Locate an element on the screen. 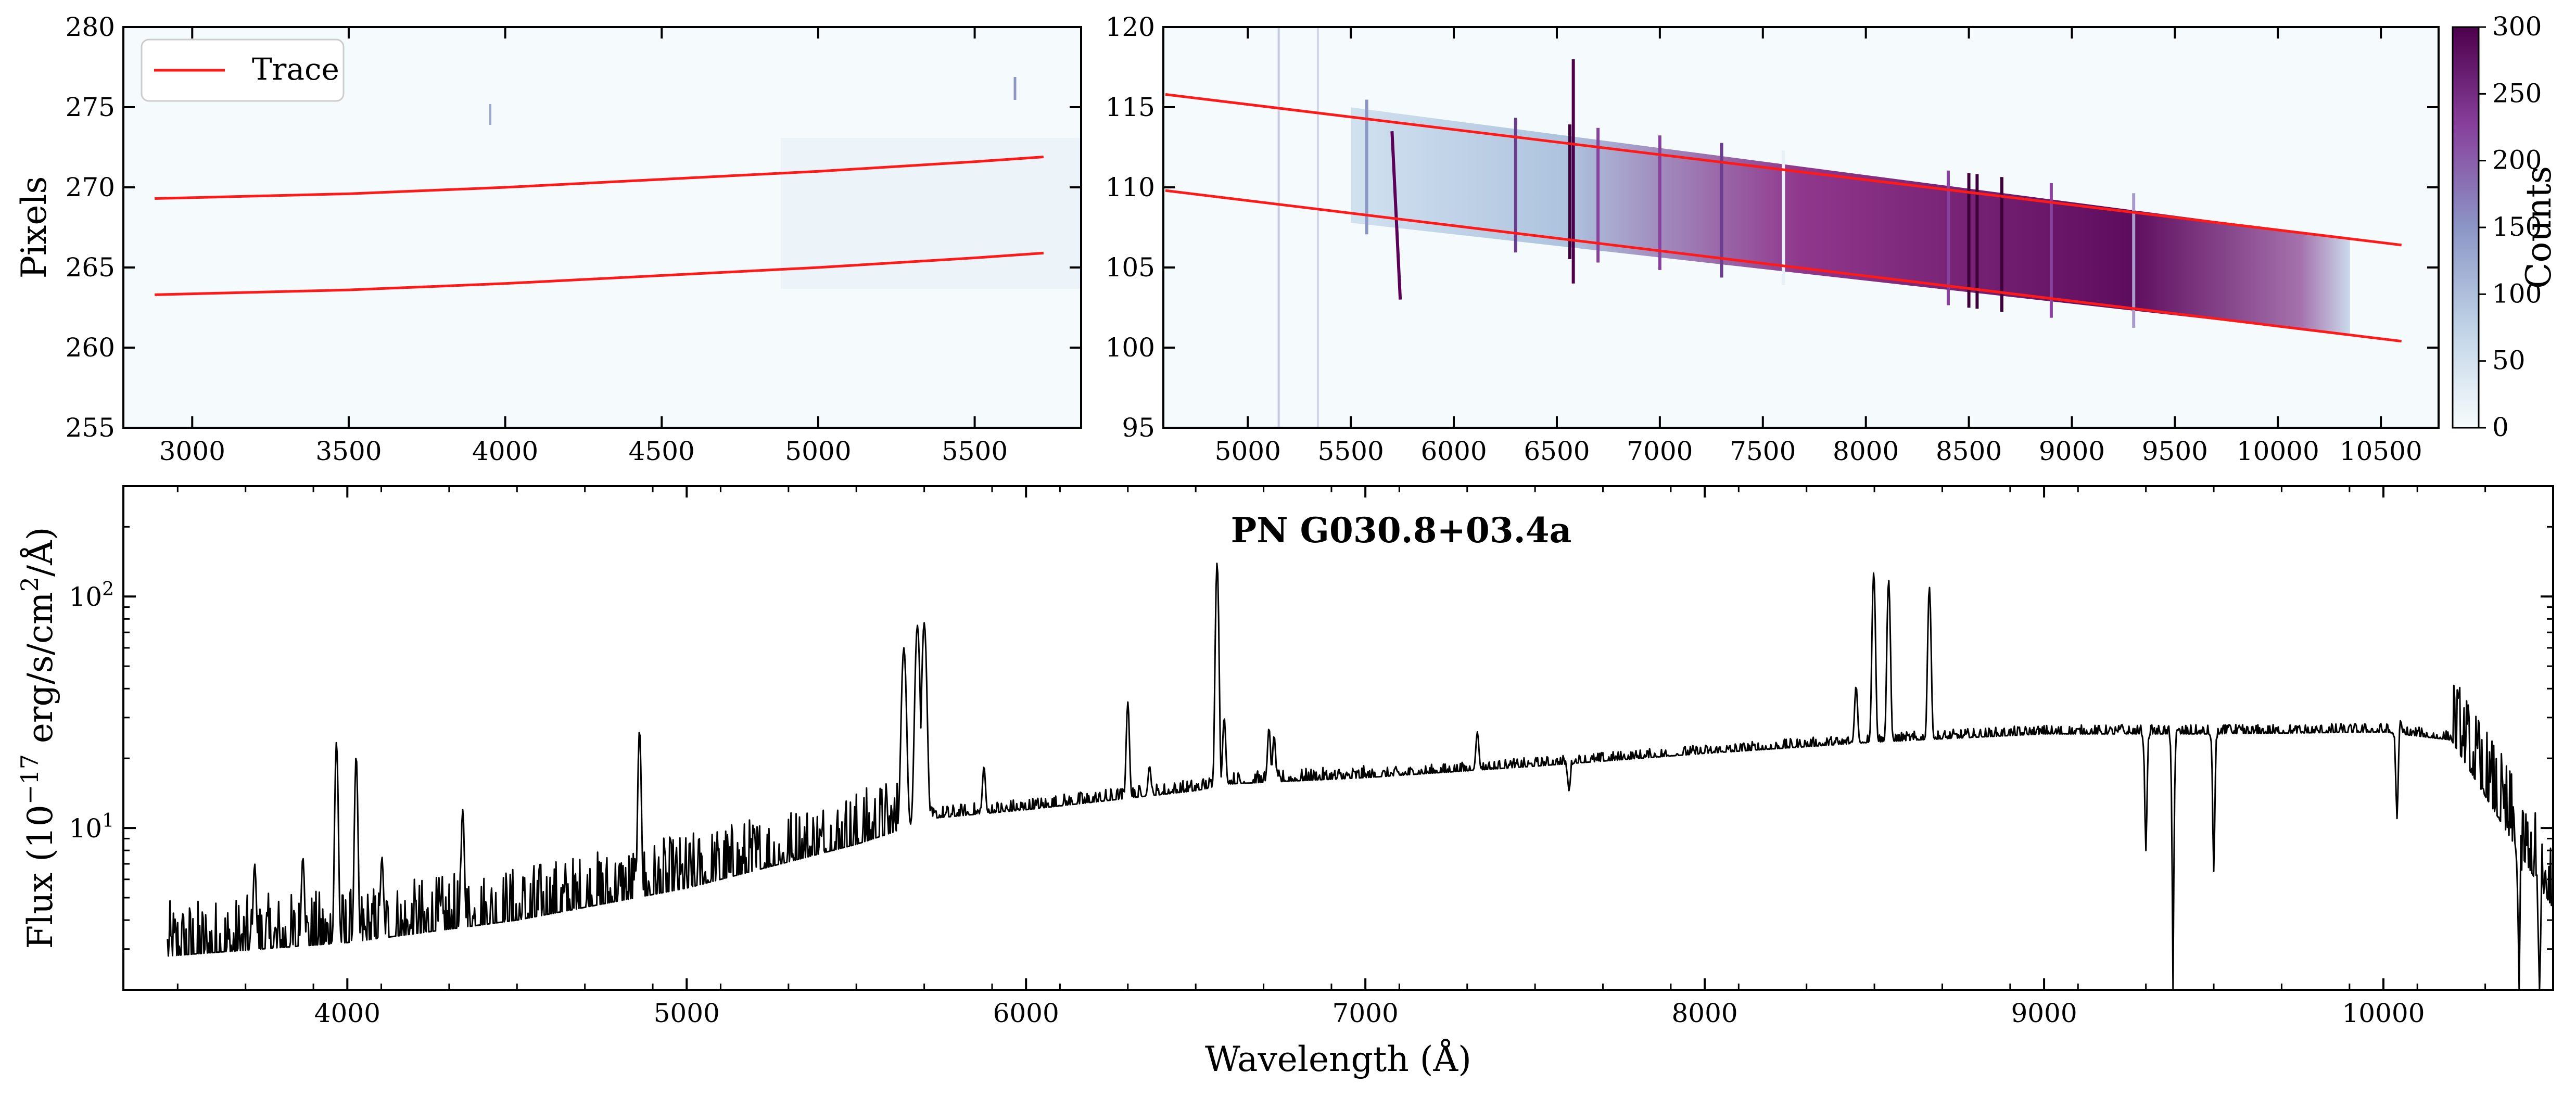 Image resolution: width=2576 pixels, height=1097 pixels. panel2-x-tick-label: 9500 is located at coordinates (2175, 451).